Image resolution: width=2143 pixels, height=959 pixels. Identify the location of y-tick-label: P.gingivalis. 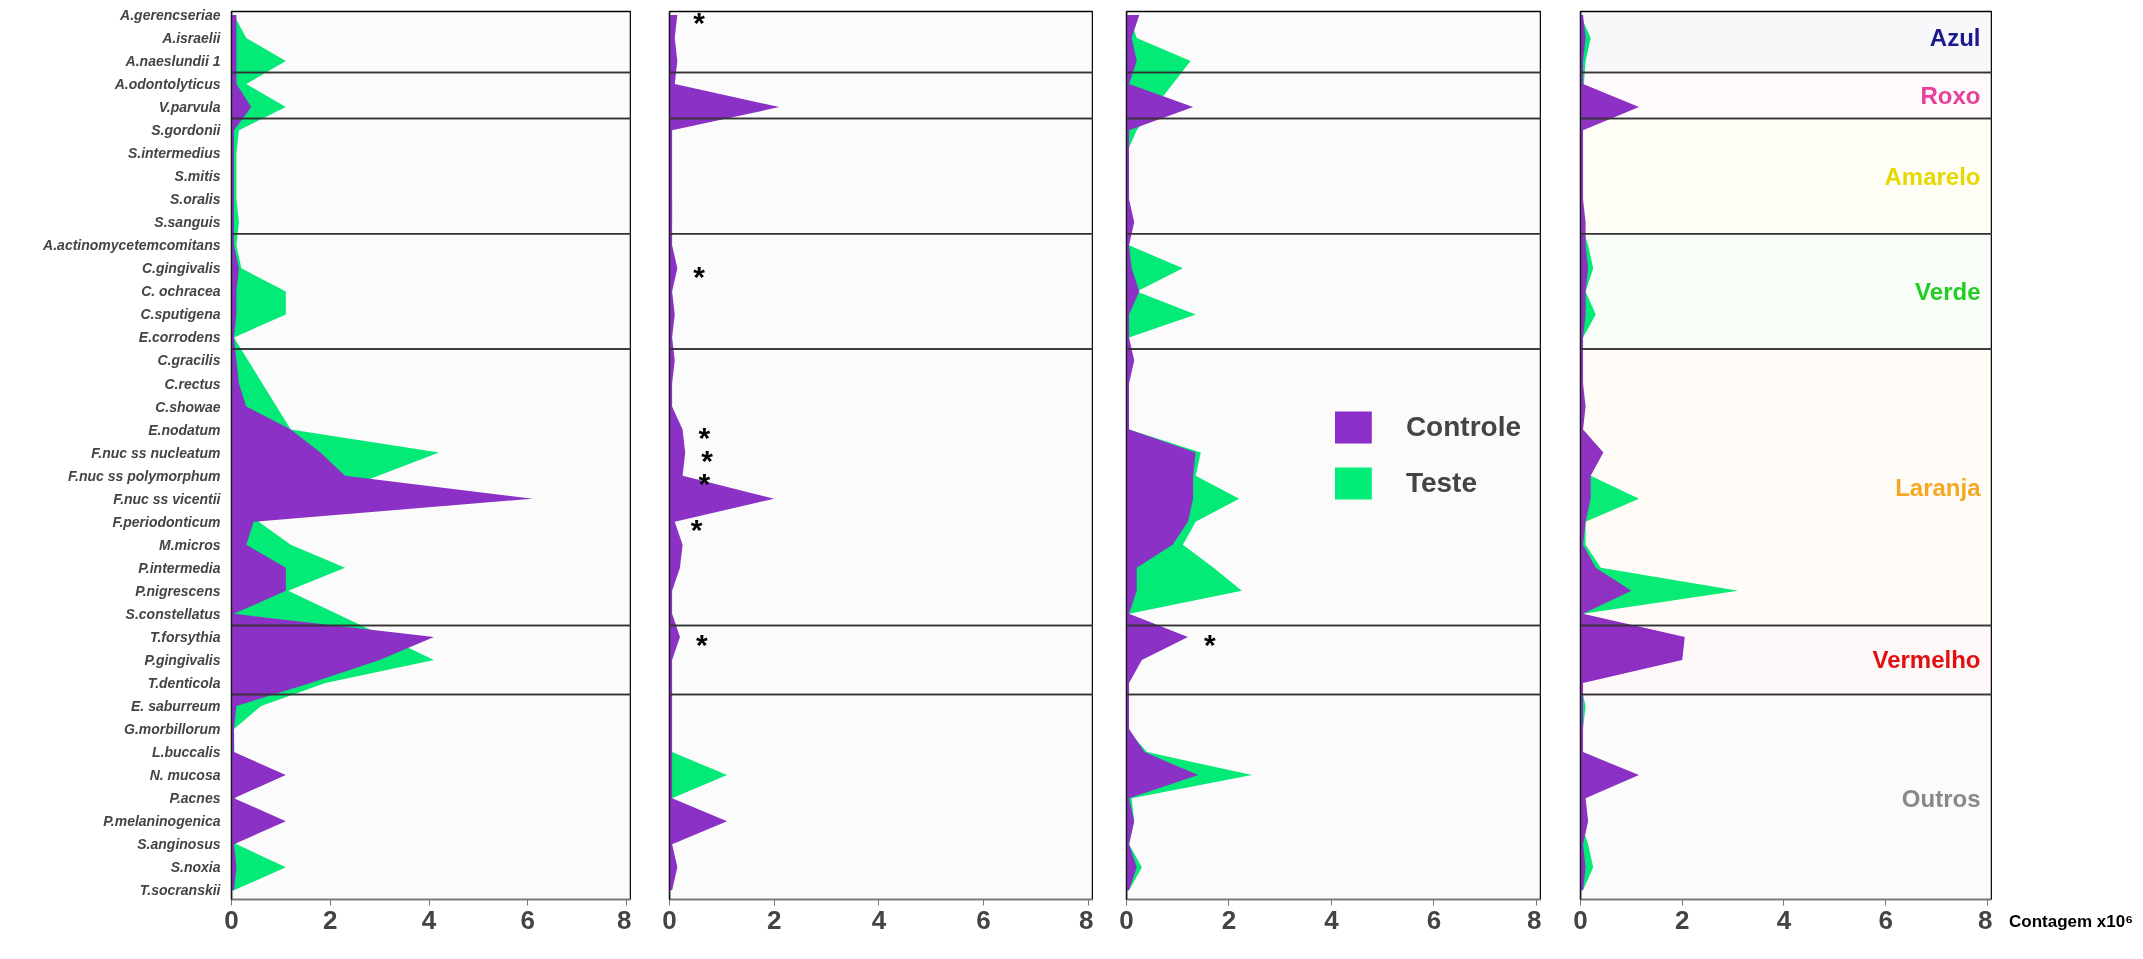
(182, 659).